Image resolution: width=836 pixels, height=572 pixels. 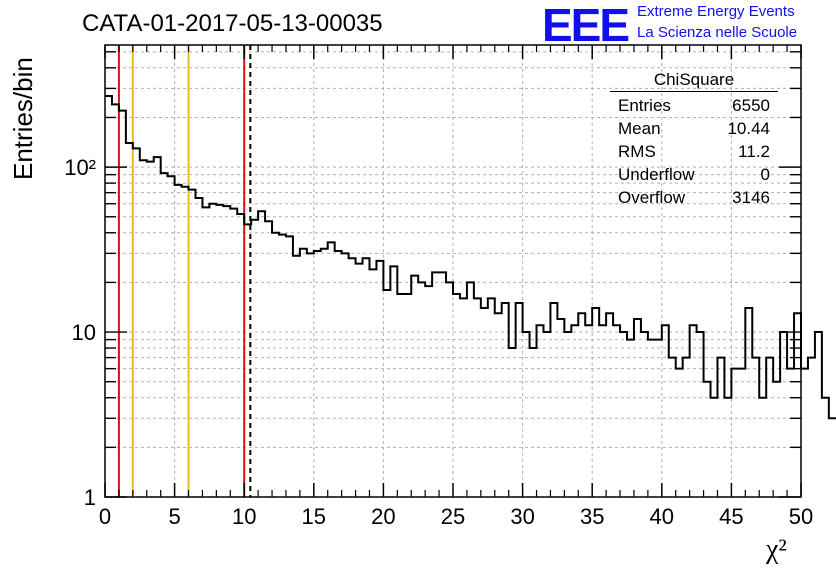 I want to click on stats-label: Underflow, so click(x=656, y=174).